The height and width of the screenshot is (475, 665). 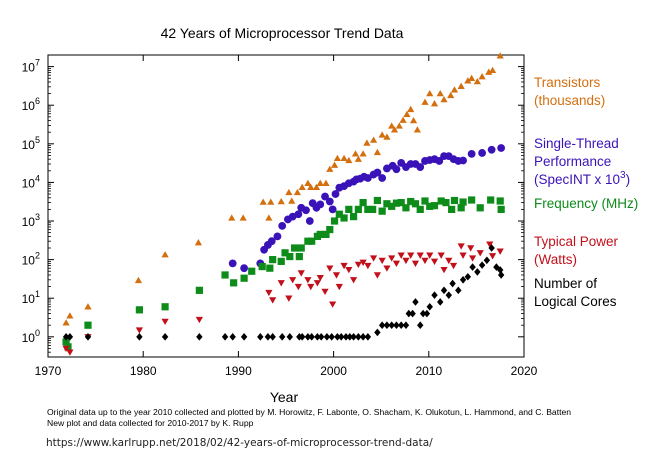 I want to click on series-label-line: Number of, so click(x=565, y=283).